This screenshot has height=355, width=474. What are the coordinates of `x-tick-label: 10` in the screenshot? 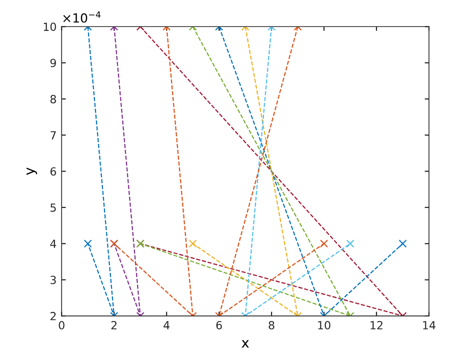 It's located at (324, 325).